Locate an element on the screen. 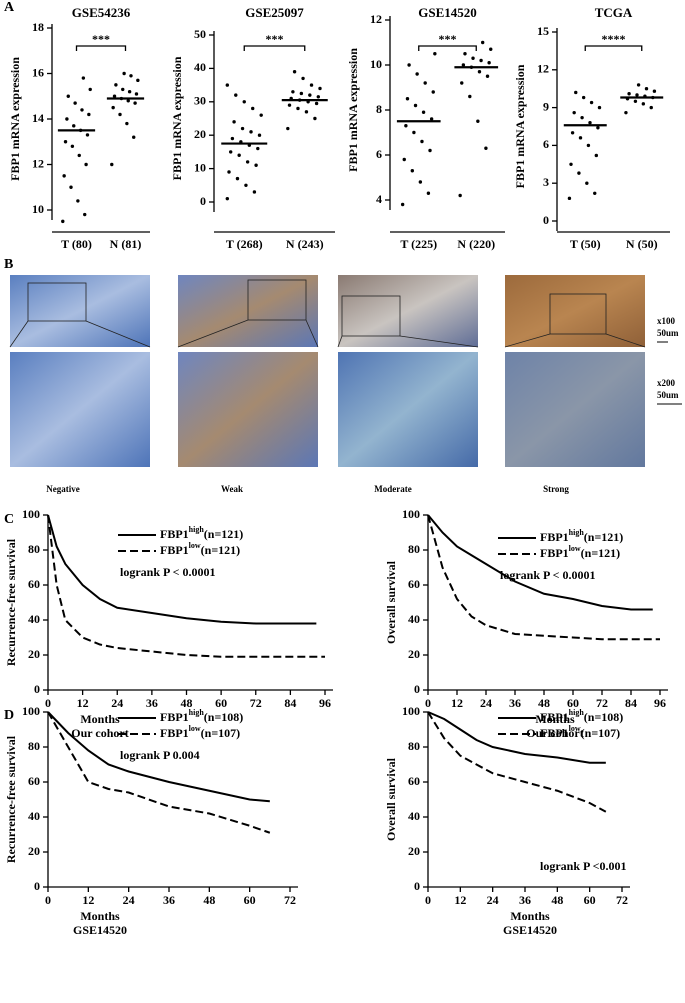  annotation: logrank P <0.001 is located at coordinates (583, 866).